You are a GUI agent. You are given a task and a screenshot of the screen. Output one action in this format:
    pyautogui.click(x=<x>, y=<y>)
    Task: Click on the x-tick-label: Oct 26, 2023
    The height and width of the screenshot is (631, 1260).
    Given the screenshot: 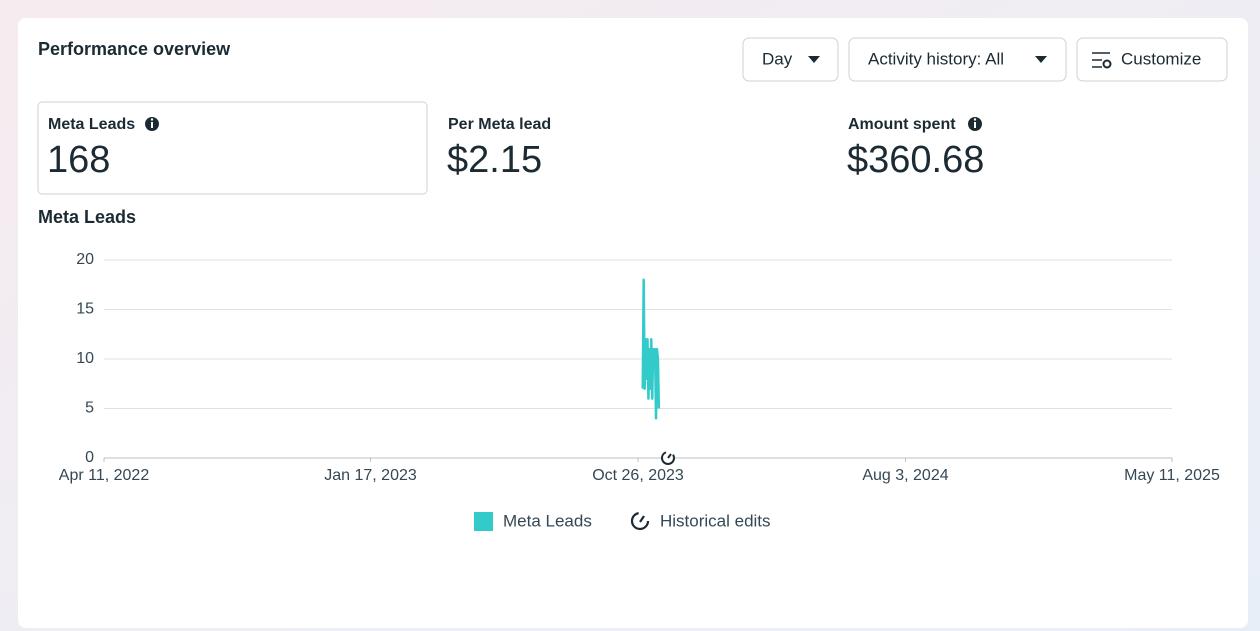 What is the action you would take?
    pyautogui.click(x=638, y=475)
    